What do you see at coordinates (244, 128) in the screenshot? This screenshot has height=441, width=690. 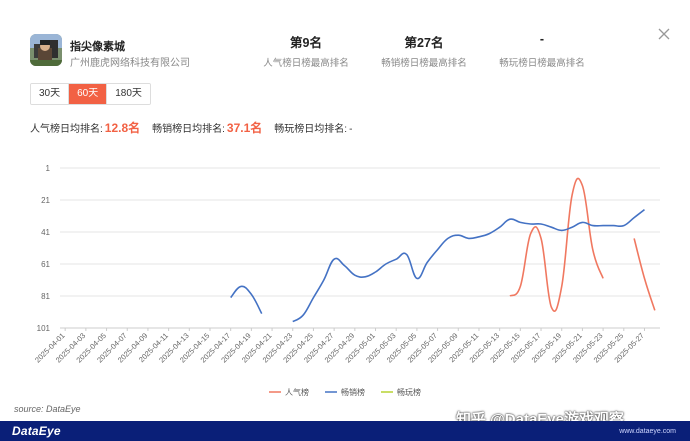 I see `avg-bestseller-value: 37.1名` at bounding box center [244, 128].